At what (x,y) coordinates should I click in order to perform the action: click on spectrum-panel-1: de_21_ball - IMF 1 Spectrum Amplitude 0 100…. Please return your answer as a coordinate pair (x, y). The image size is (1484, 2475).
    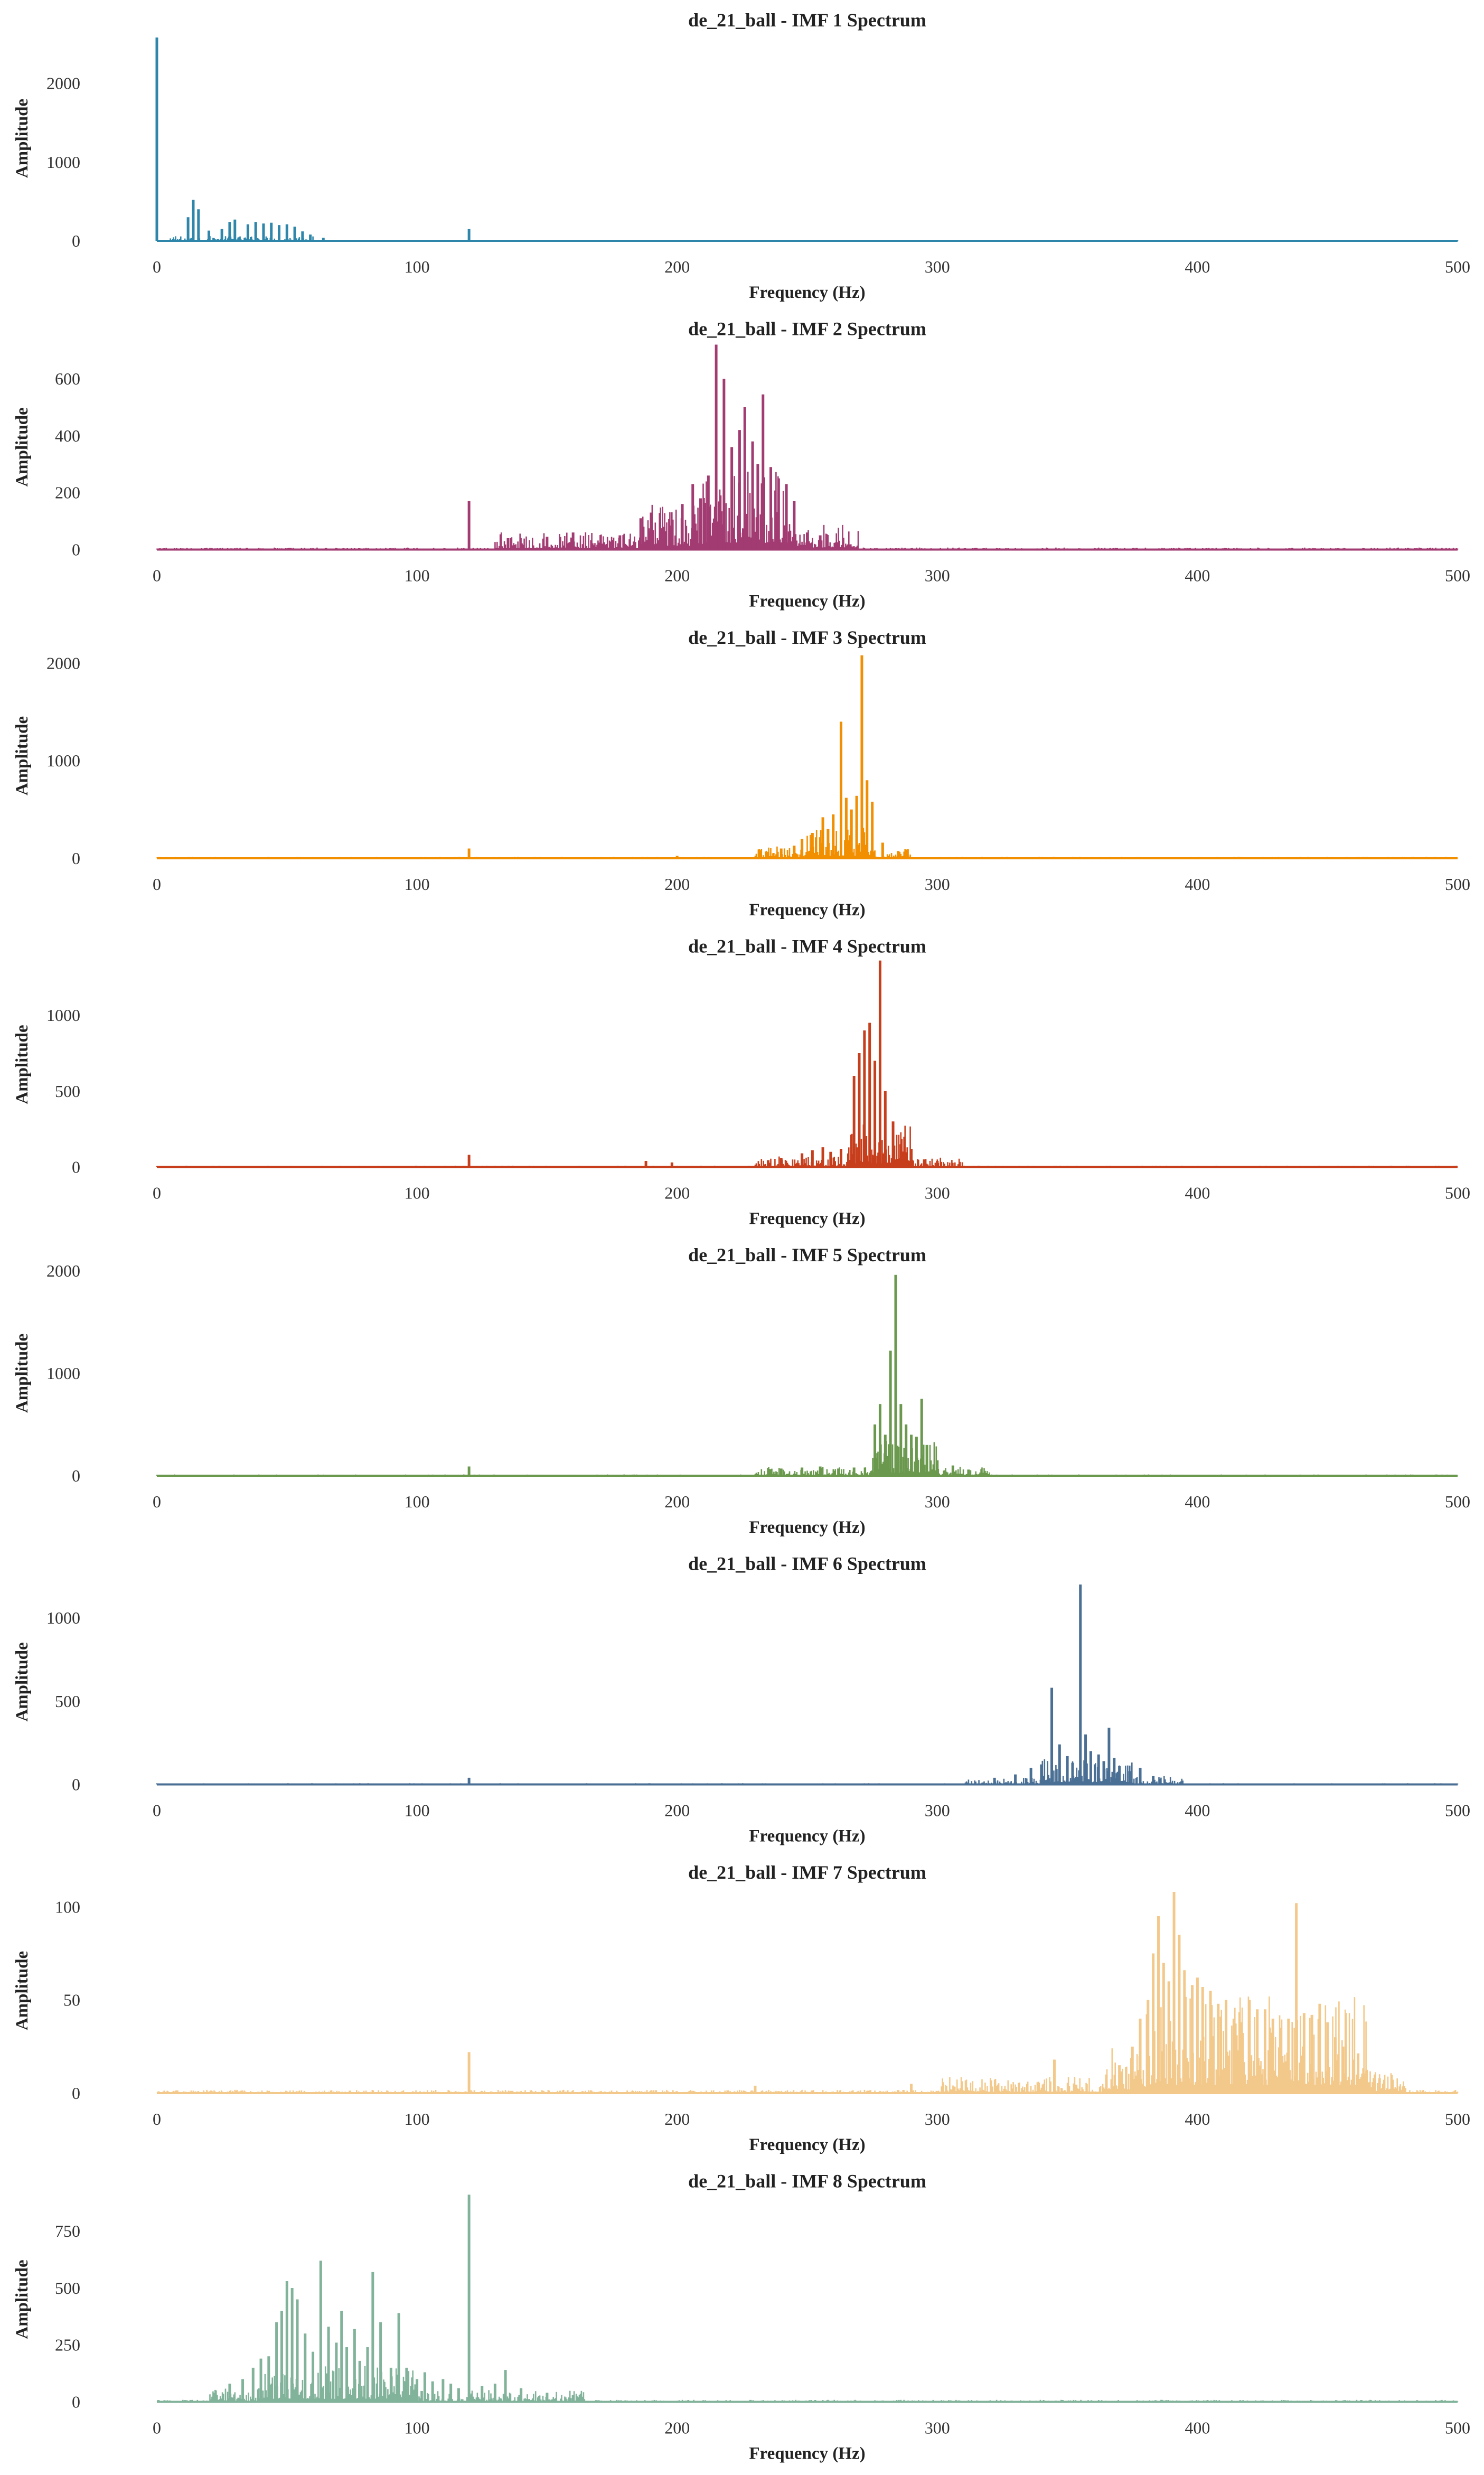
    Looking at the image, I should click on (742, 156).